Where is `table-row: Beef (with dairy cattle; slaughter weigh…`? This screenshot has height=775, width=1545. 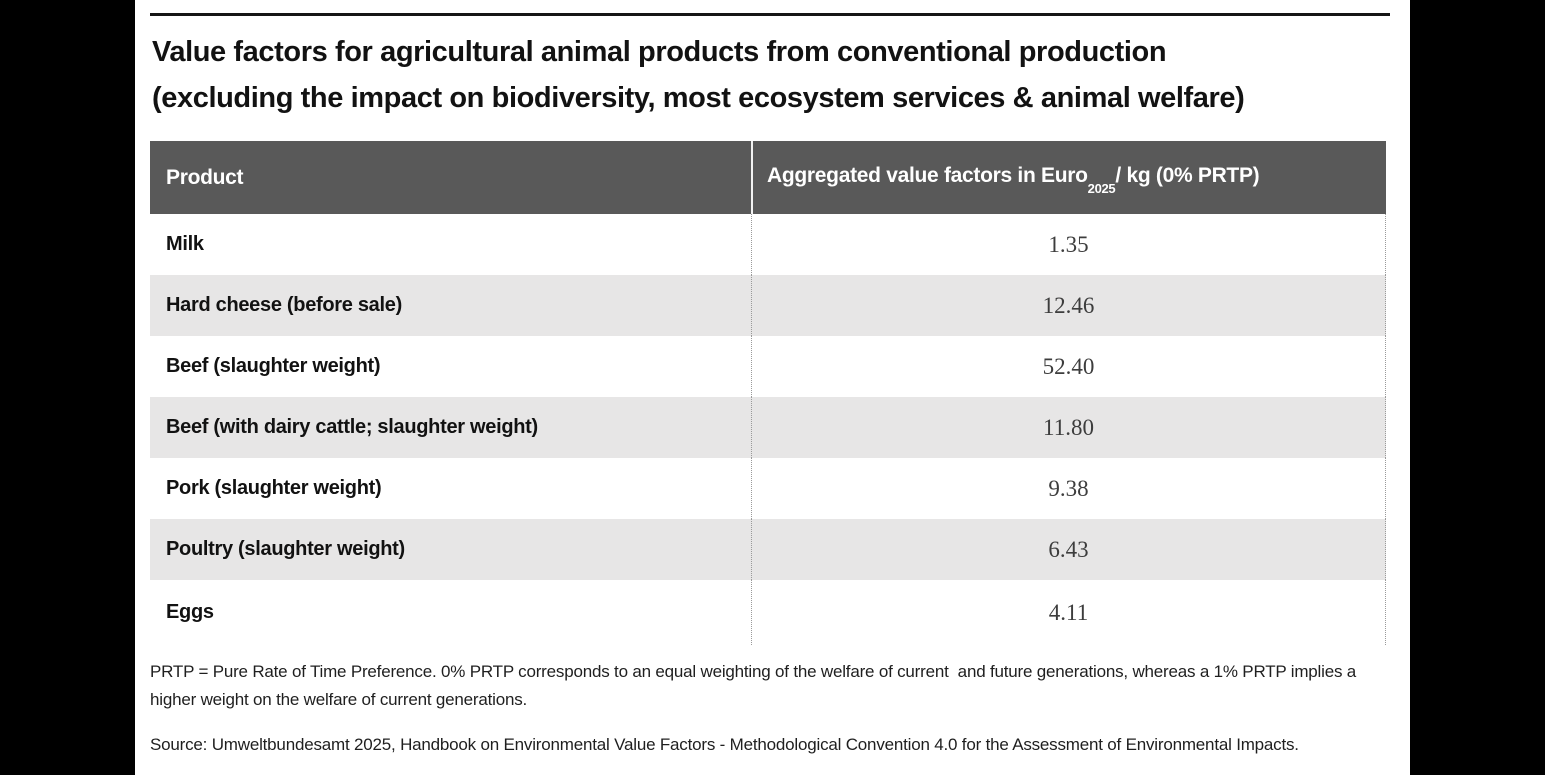
table-row: Beef (with dairy cattle; slaughter weigh… is located at coordinates (768, 427).